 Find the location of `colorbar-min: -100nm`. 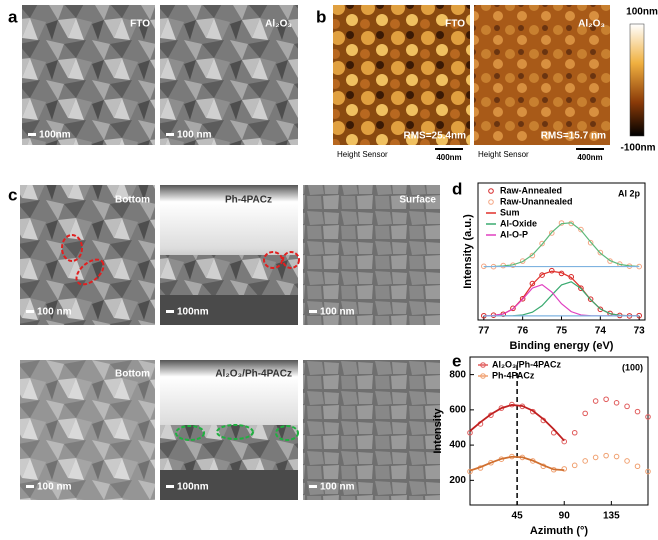

colorbar-min: -100nm is located at coordinates (637, 148).